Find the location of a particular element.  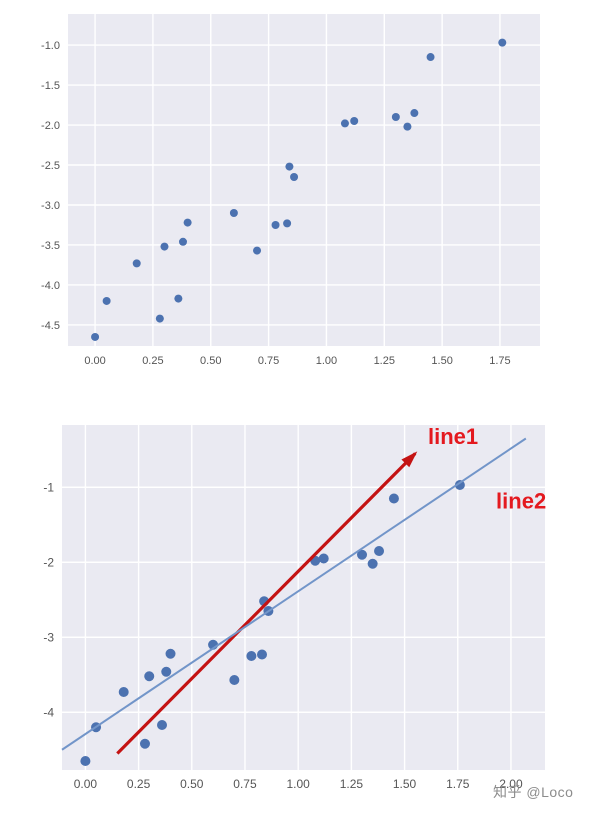

svg-text: -1 is located at coordinates (48, 487).